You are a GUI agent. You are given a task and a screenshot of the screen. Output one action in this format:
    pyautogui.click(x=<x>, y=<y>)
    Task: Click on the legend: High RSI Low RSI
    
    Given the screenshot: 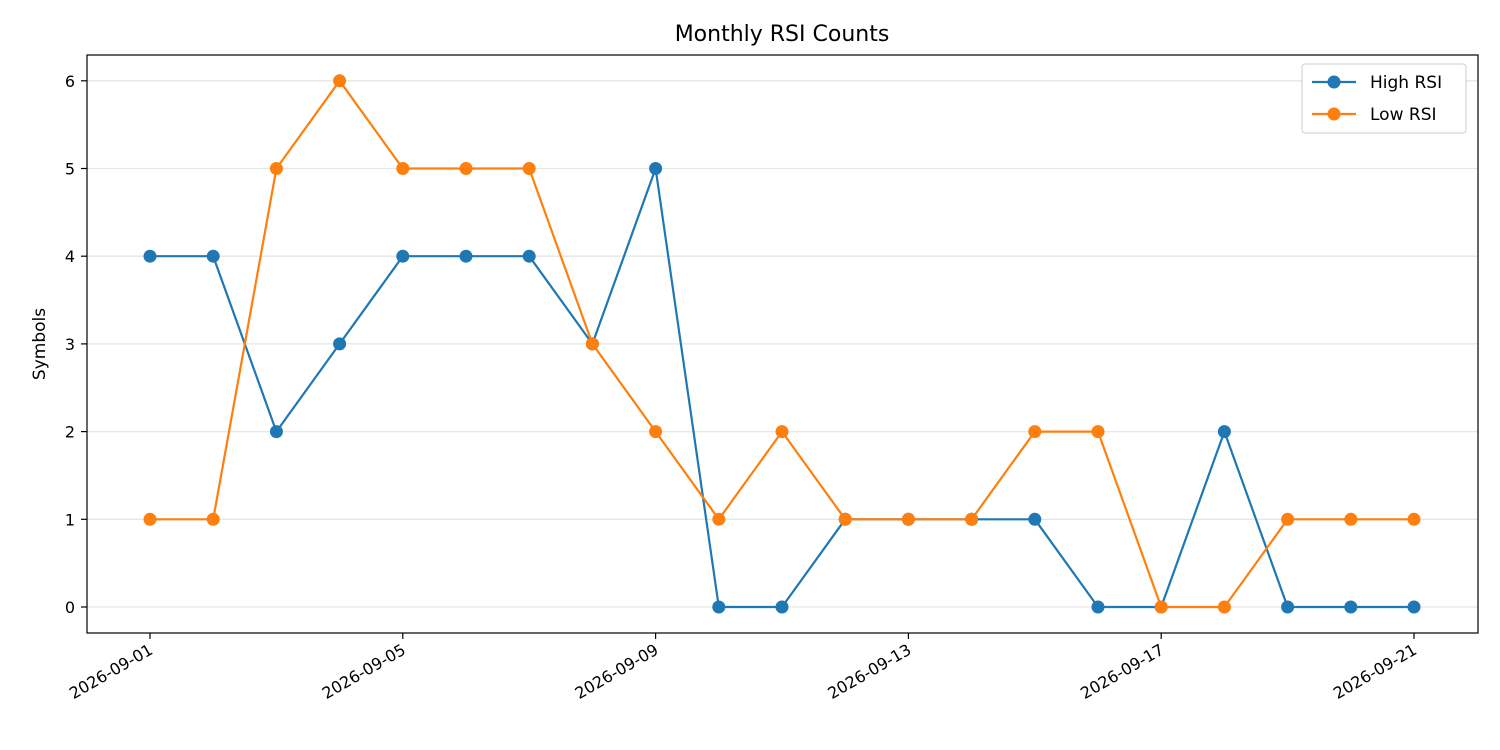 What is the action you would take?
    pyautogui.click(x=1384, y=98)
    